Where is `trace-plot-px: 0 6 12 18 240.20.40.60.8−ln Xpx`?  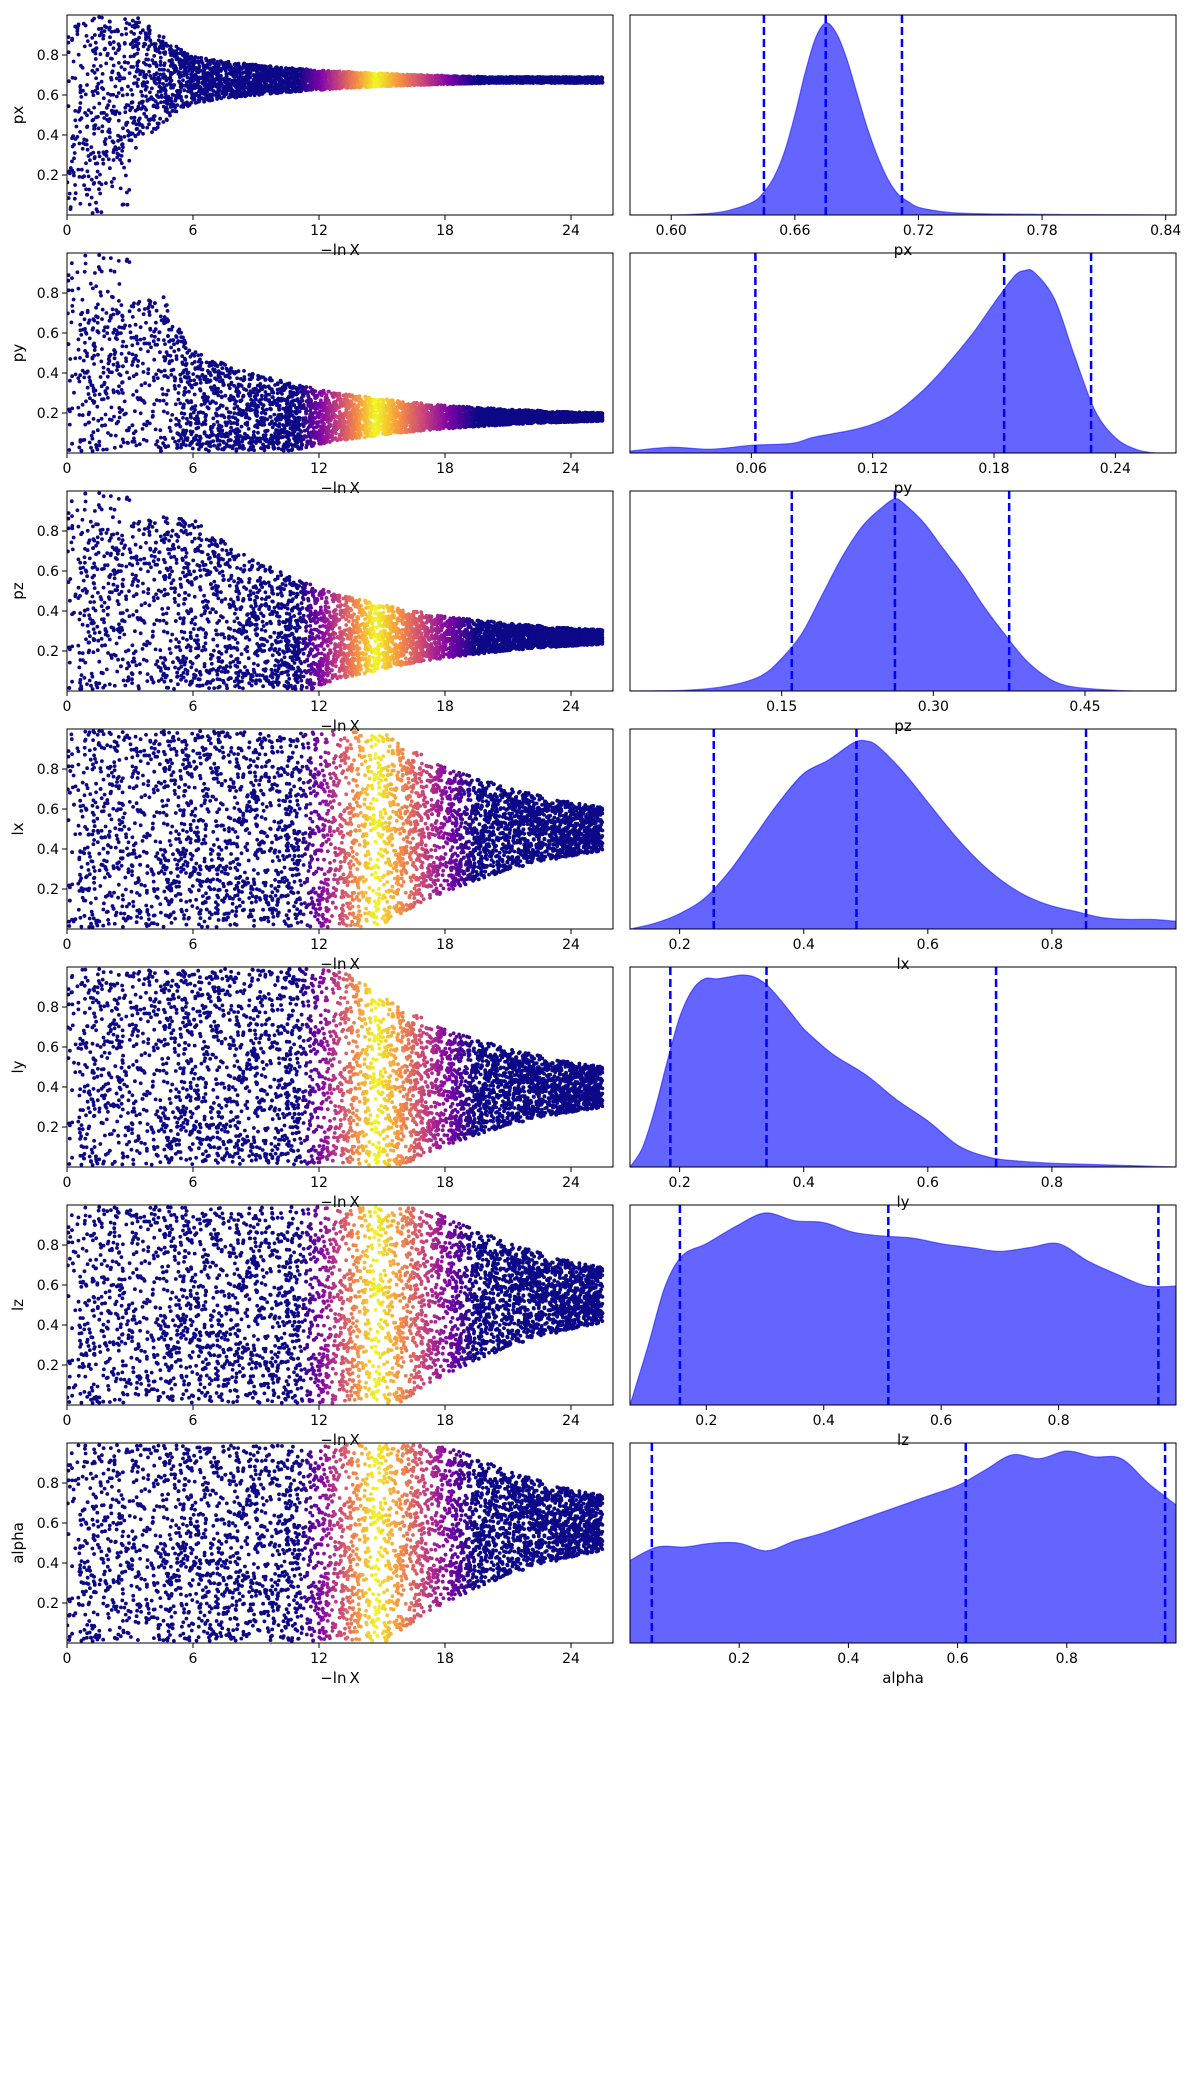 trace-plot-px: 0 6 12 18 240.20.40.60.8−ln Xpx is located at coordinates (311, 136).